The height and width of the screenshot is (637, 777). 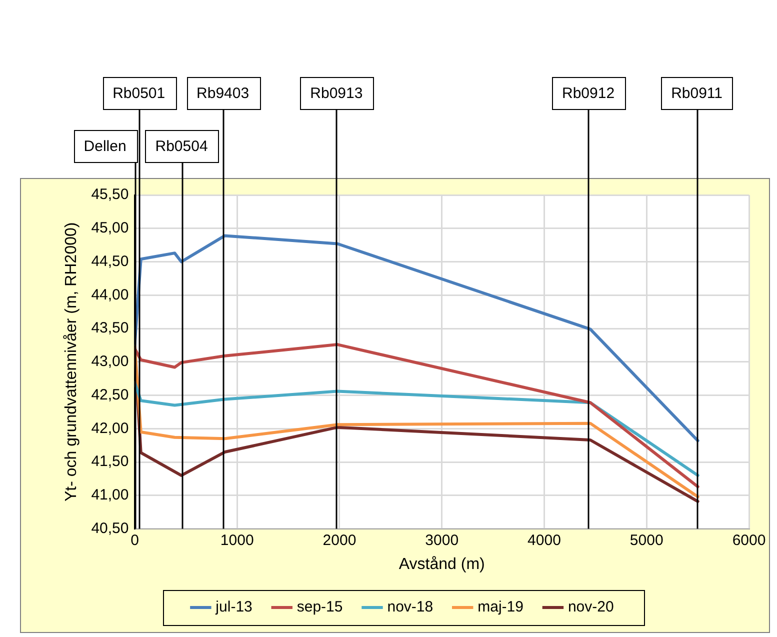 I want to click on ref-line-label: Rb0911, so click(x=697, y=93).